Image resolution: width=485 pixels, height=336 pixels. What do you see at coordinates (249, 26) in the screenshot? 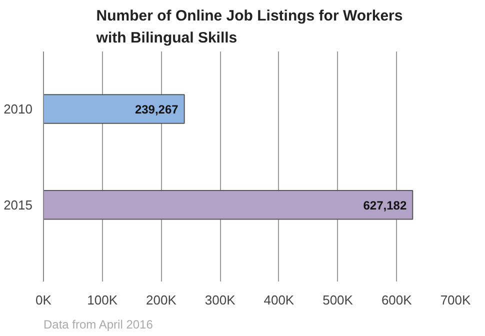
I see `chart-title: Number of Online Job Listings for Workers with Bilingual Skills` at bounding box center [249, 26].